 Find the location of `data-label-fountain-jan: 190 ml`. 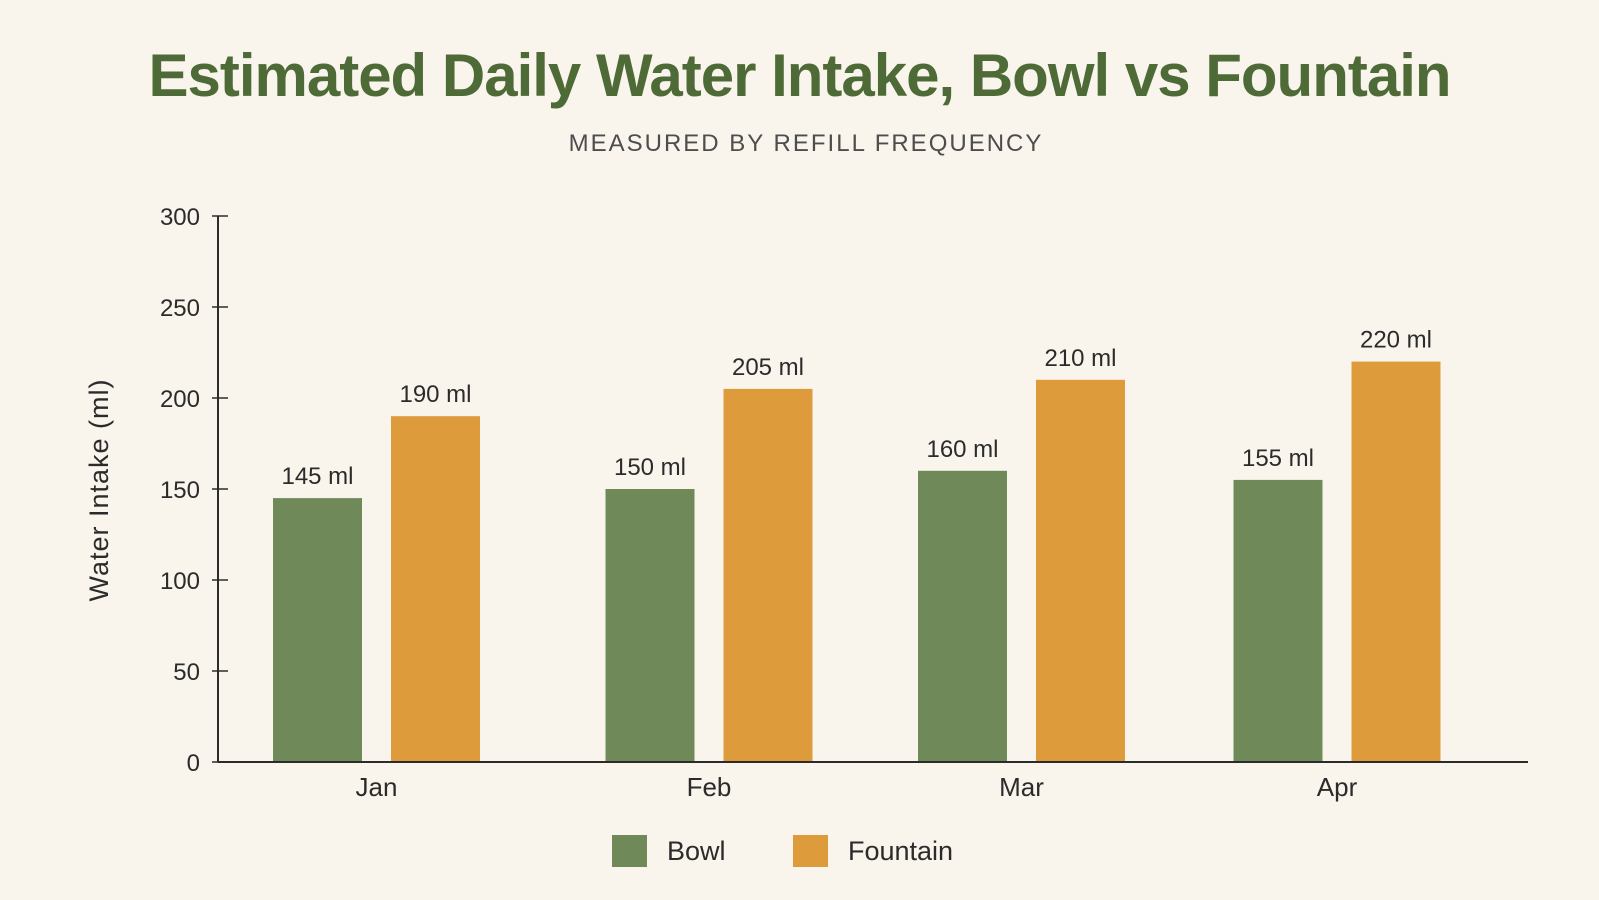

data-label-fountain-jan: 190 ml is located at coordinates (435, 394).